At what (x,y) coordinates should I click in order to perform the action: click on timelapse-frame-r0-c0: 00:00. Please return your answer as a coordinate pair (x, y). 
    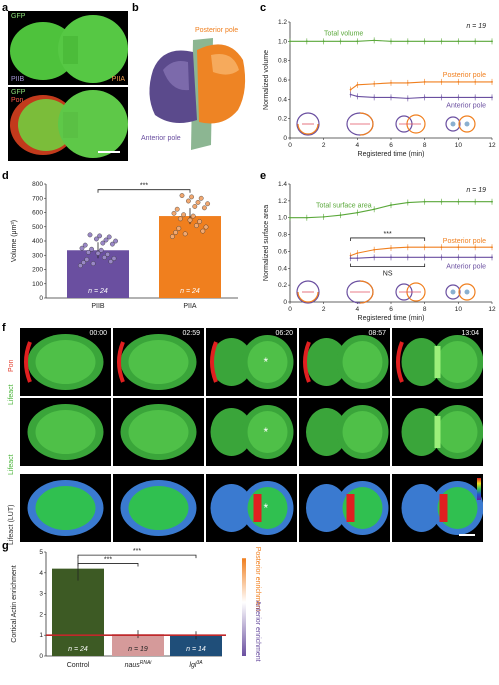
    Looking at the image, I should click on (65, 362).